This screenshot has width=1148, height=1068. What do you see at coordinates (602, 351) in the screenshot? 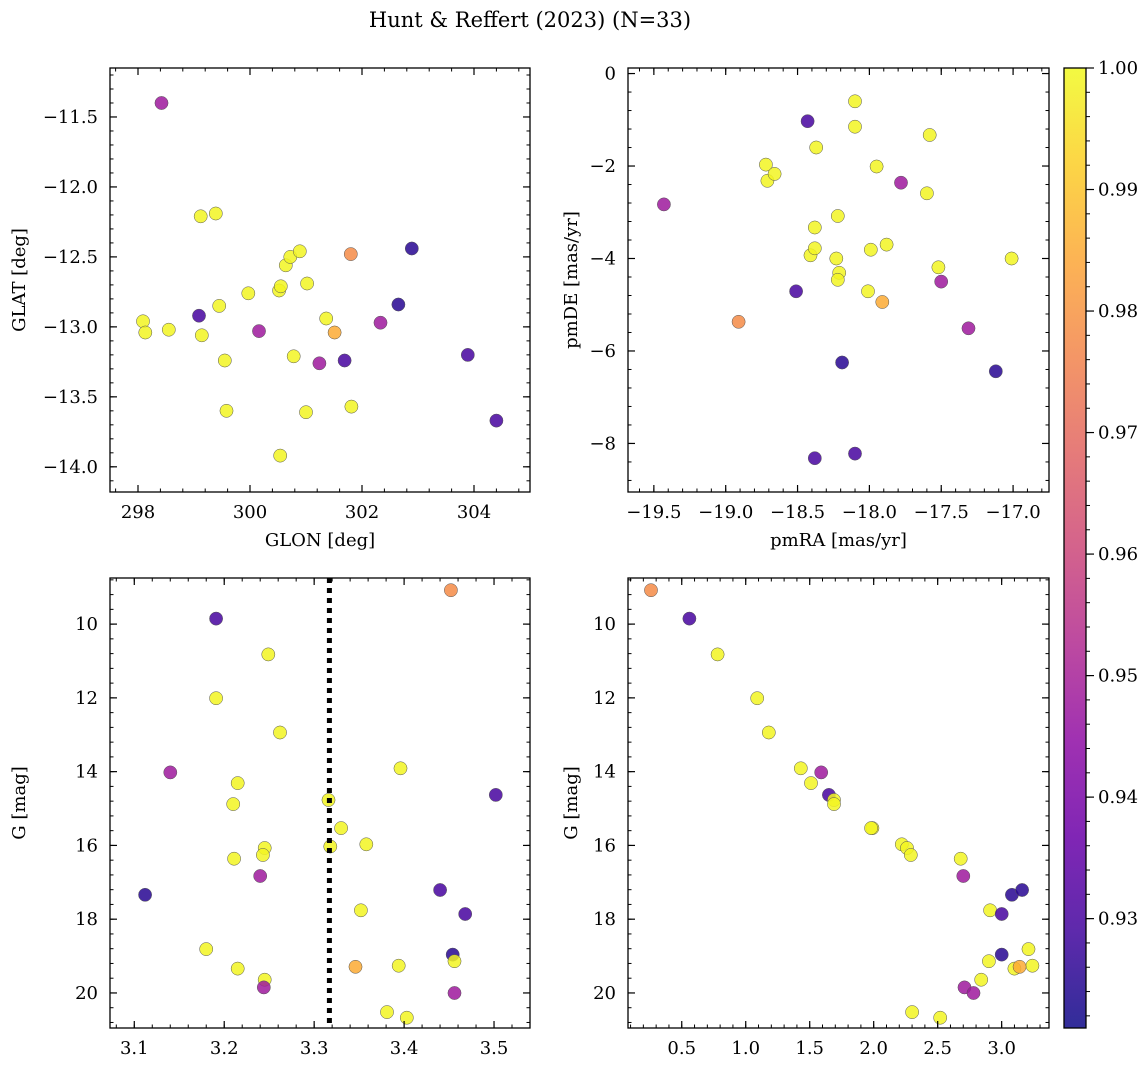
I see `y-tick-label: −6` at bounding box center [602, 351].